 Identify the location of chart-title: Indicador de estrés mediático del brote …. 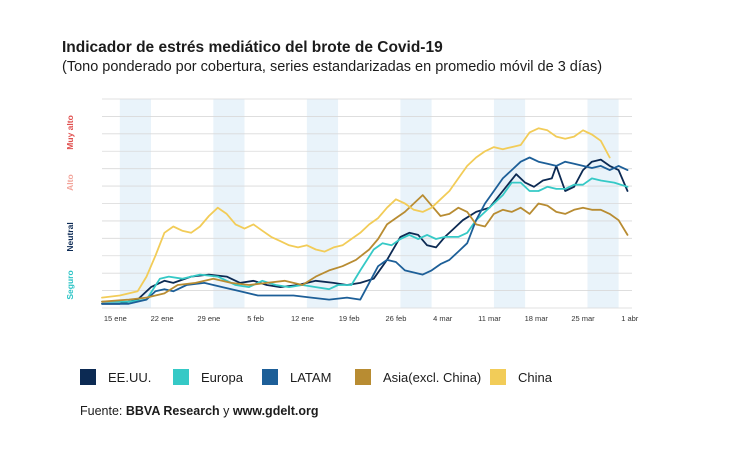
(252, 47).